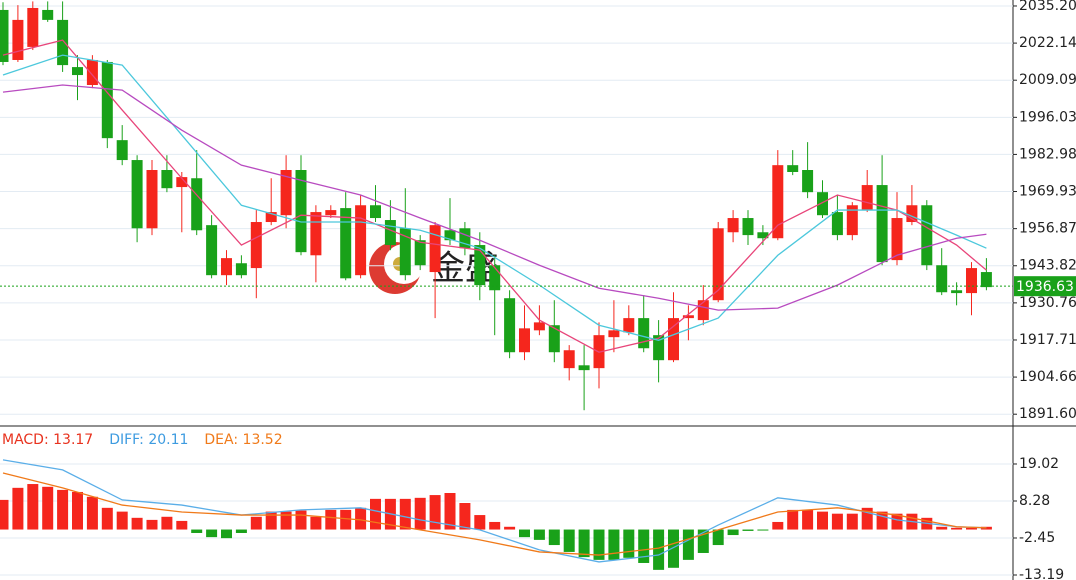  Describe the element at coordinates (1047, 266) in the screenshot. I see `y-tick-label: 1943.82` at that location.